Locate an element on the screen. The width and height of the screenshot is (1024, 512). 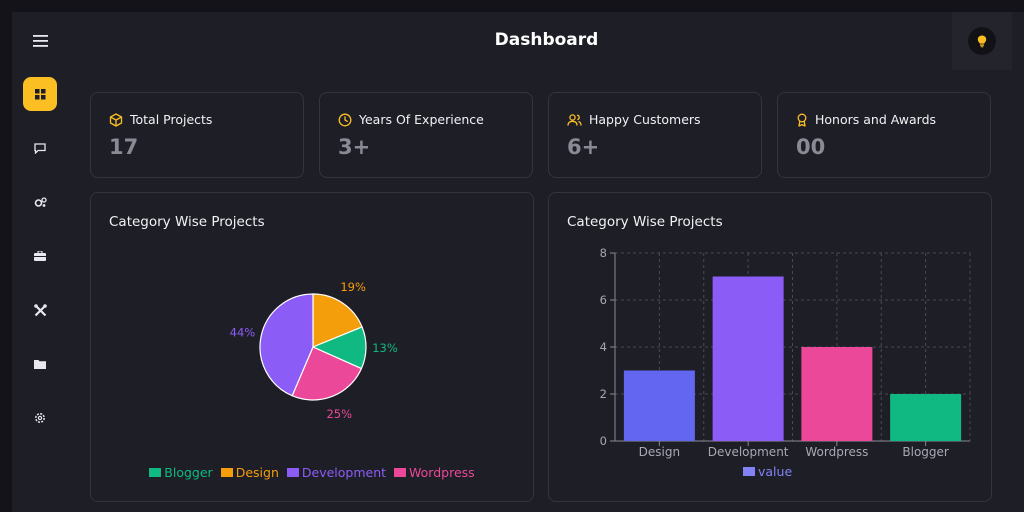
y-tick-label: 4 is located at coordinates (603, 347).